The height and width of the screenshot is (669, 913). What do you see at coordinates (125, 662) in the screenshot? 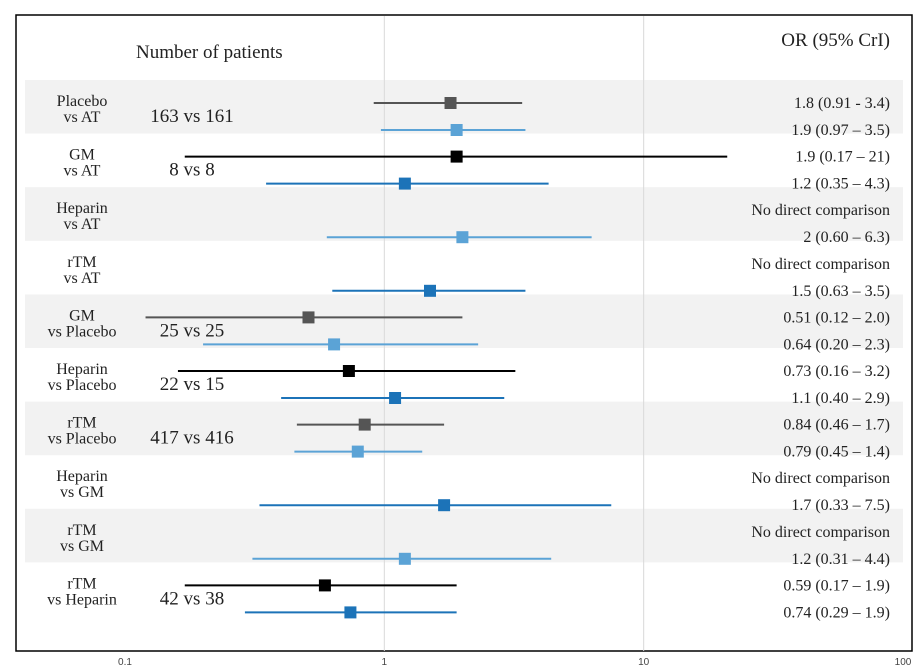
I see `x-tick-label: 0.1` at bounding box center [125, 662].